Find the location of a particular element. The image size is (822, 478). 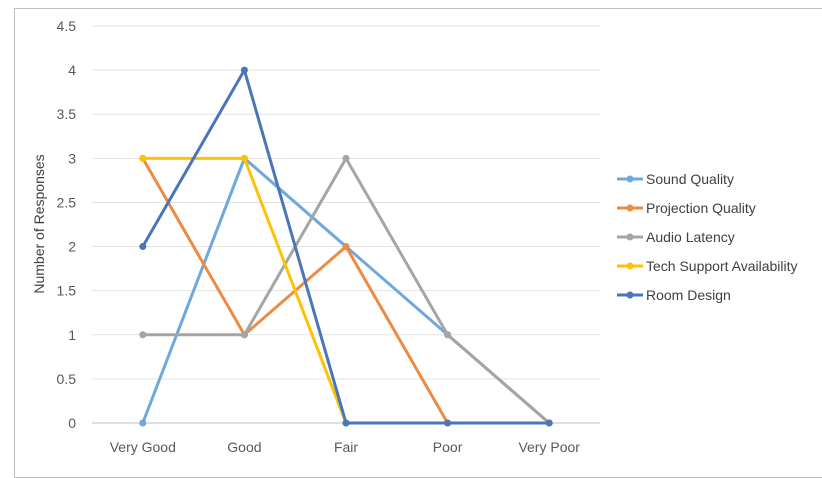

y-tick-label: 3.5 is located at coordinates (67, 114).